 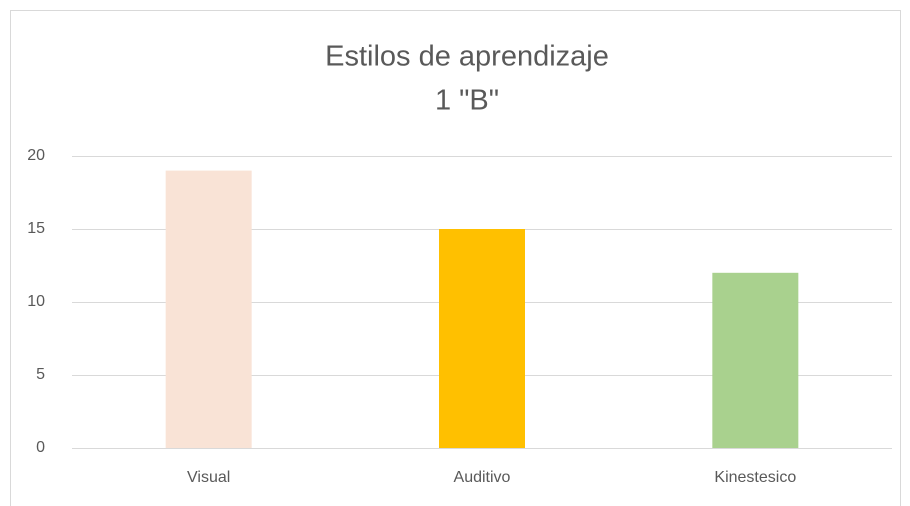 I want to click on y-tick-label: 5, so click(x=40, y=374).